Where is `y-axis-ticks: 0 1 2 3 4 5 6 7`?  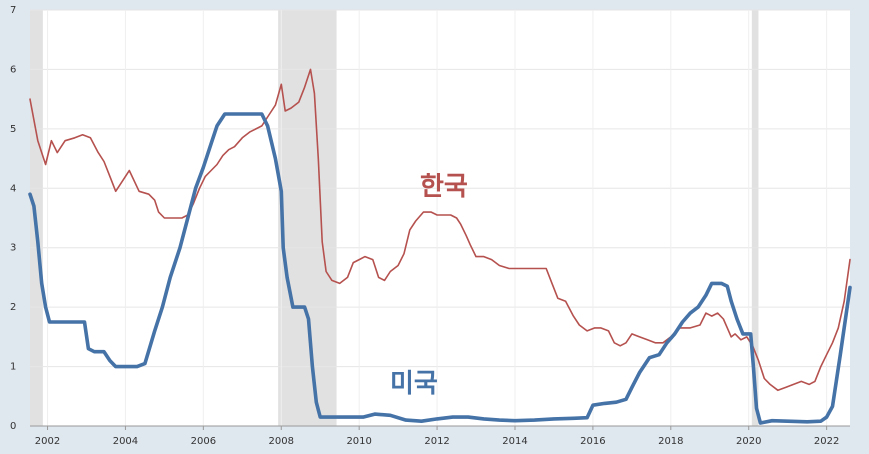 y-axis-ticks: 0 1 2 3 4 5 6 7 is located at coordinates (13, 218).